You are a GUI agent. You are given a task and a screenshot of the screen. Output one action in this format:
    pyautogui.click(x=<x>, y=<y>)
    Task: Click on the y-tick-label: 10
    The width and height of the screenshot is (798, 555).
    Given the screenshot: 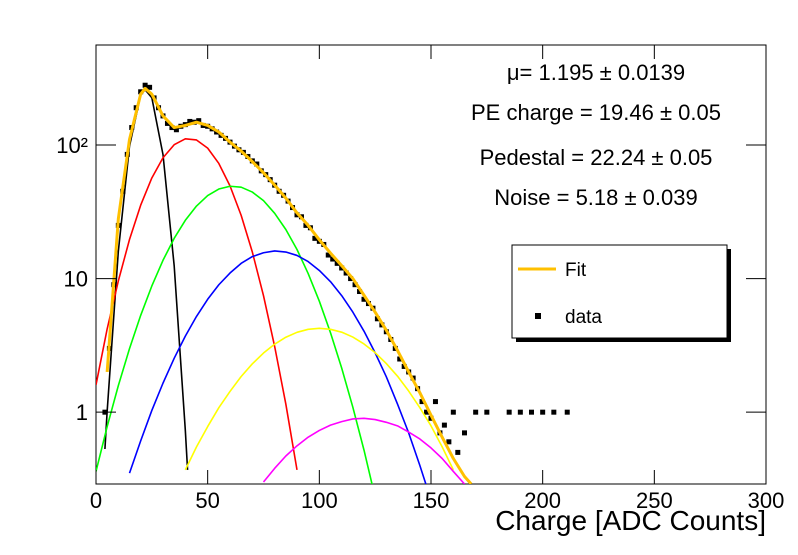 What is the action you would take?
    pyautogui.click(x=76, y=279)
    